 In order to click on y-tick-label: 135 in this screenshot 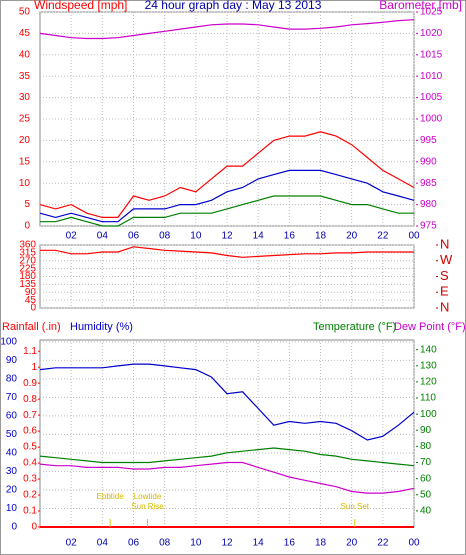, I will do `click(27, 284)`.